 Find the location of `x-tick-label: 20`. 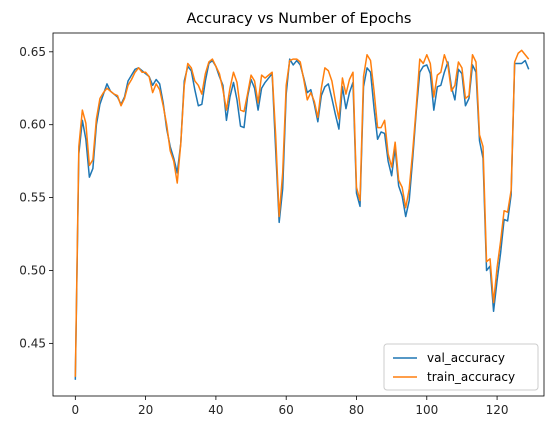

x-tick-label: 20 is located at coordinates (145, 410).